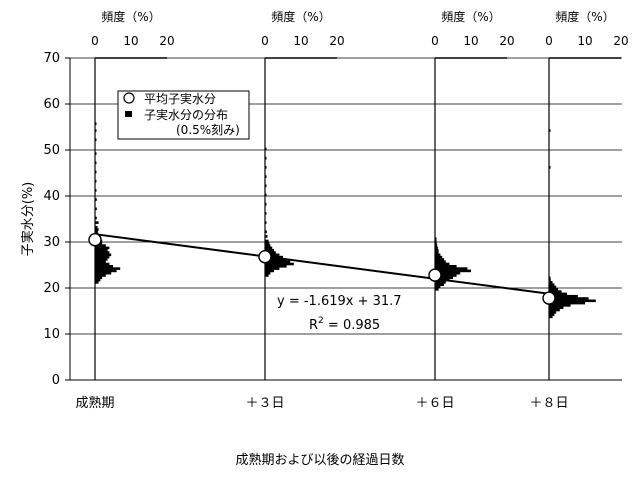 The width and height of the screenshot is (641, 490). What do you see at coordinates (128, 114) in the screenshot?
I see `legend-square-icon` at bounding box center [128, 114].